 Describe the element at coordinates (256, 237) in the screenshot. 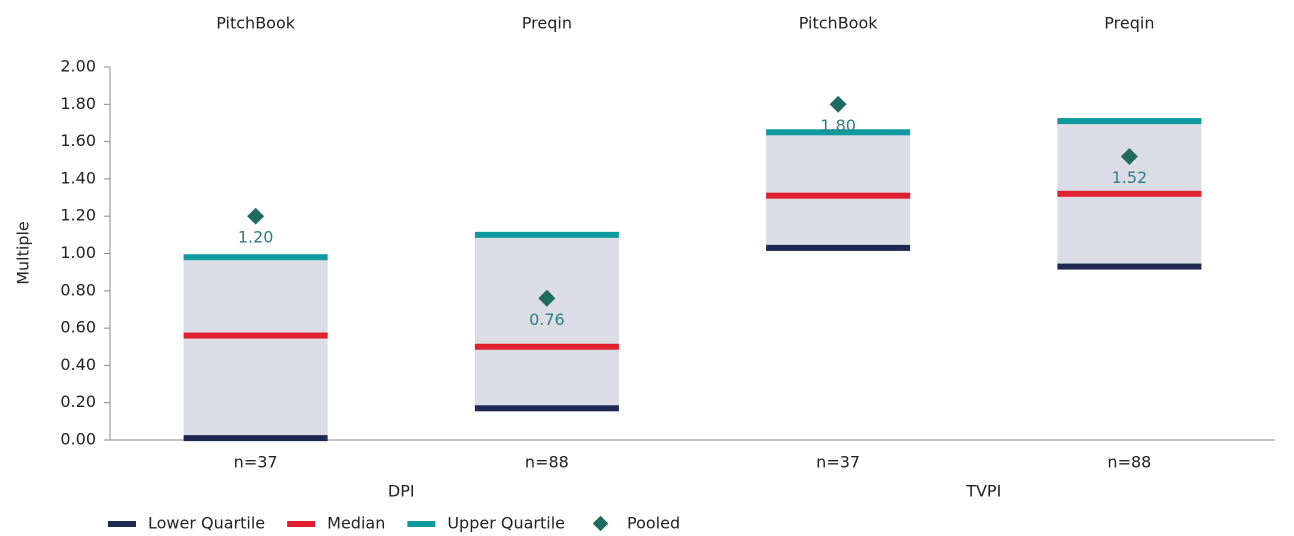

I see `pooled-label: 1.20` at that location.